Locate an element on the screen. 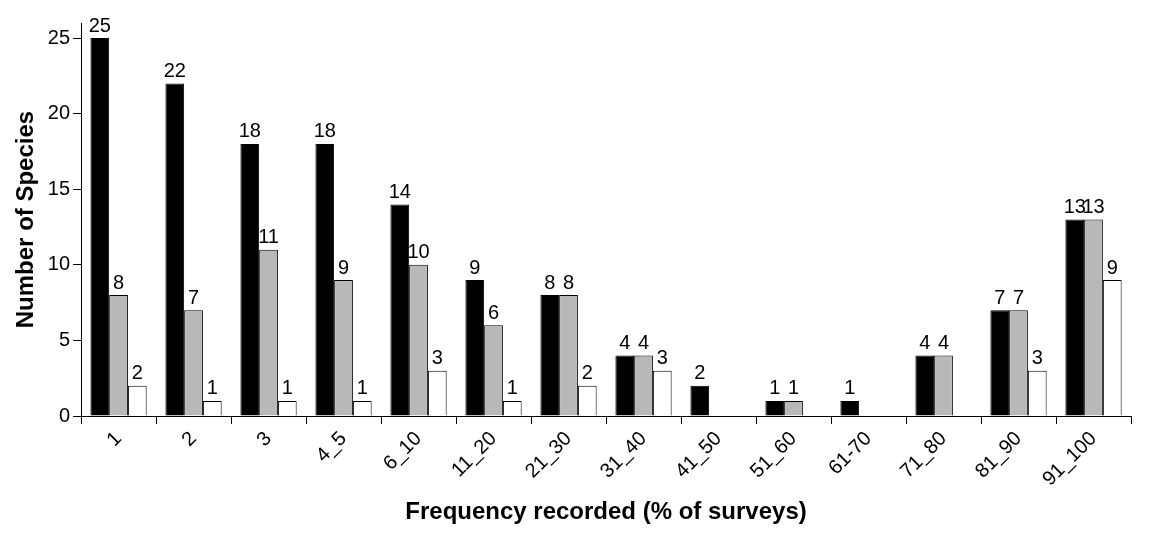 Image resolution: width=1159 pixels, height=539 pixels. data-label: 22 is located at coordinates (174, 69).